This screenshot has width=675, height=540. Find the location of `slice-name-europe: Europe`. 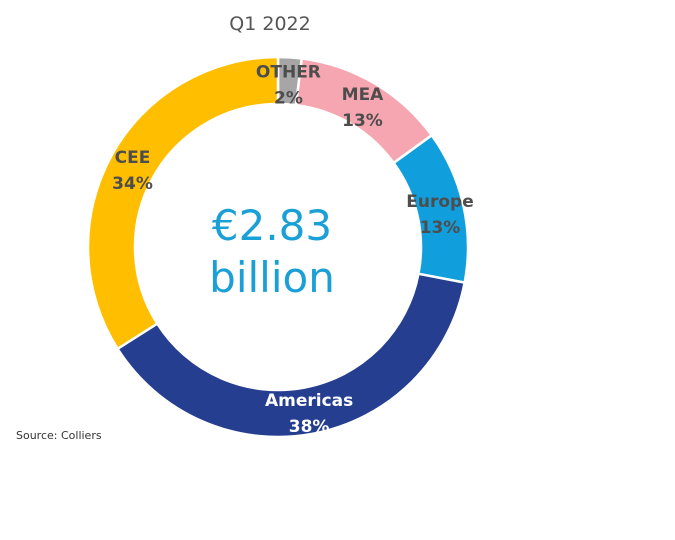

slice-name-europe: Europe is located at coordinates (439, 202).